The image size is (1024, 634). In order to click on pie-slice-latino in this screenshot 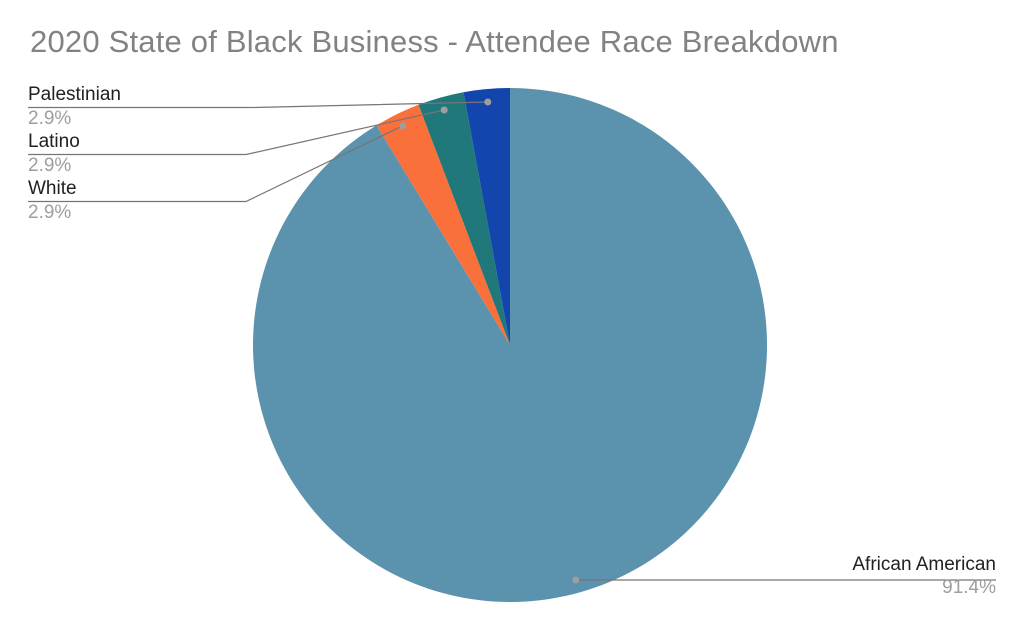, I will do `click(464, 218)`.